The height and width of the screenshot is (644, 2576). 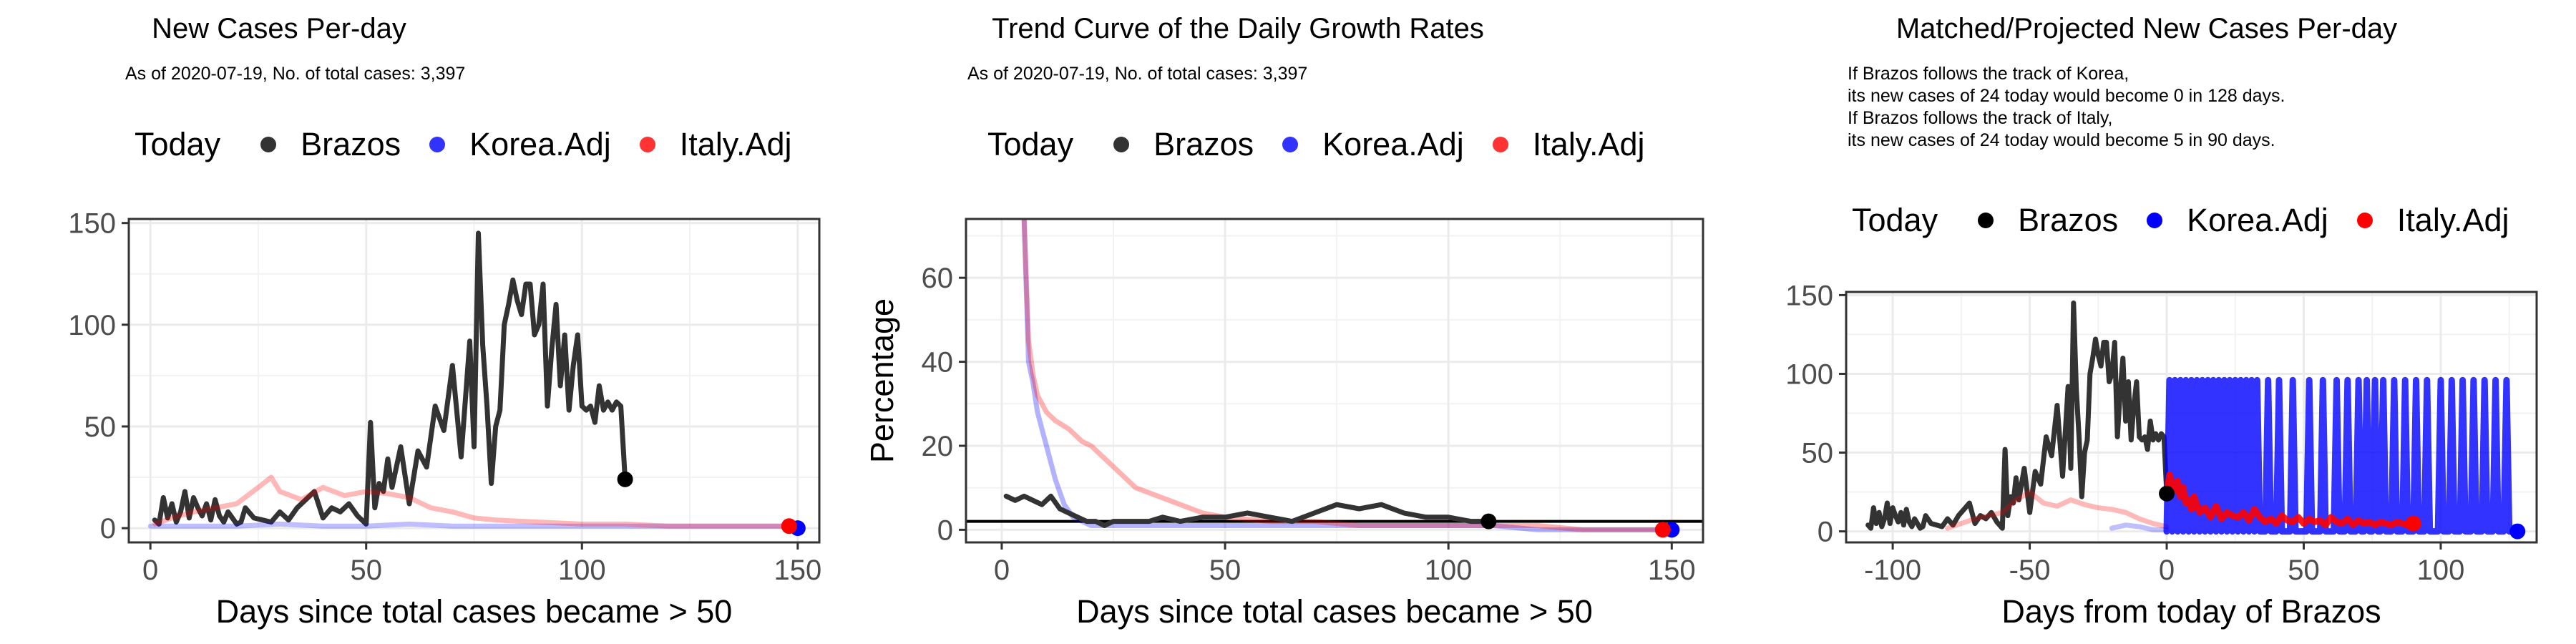 I want to click on y-tick-label: 60, so click(x=938, y=278).